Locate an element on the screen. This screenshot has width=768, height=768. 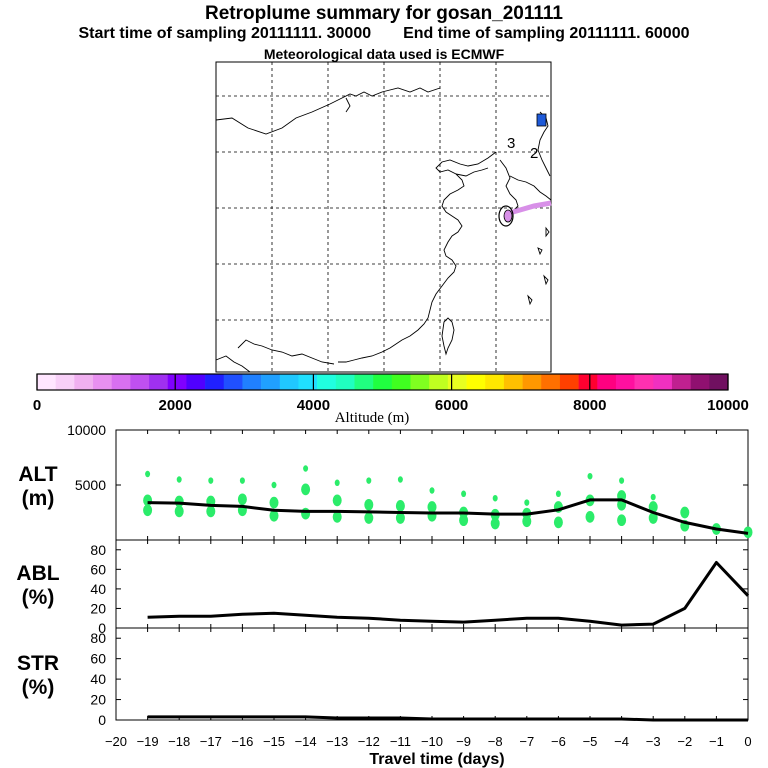
x-tick-label: −11 is located at coordinates (400, 741).